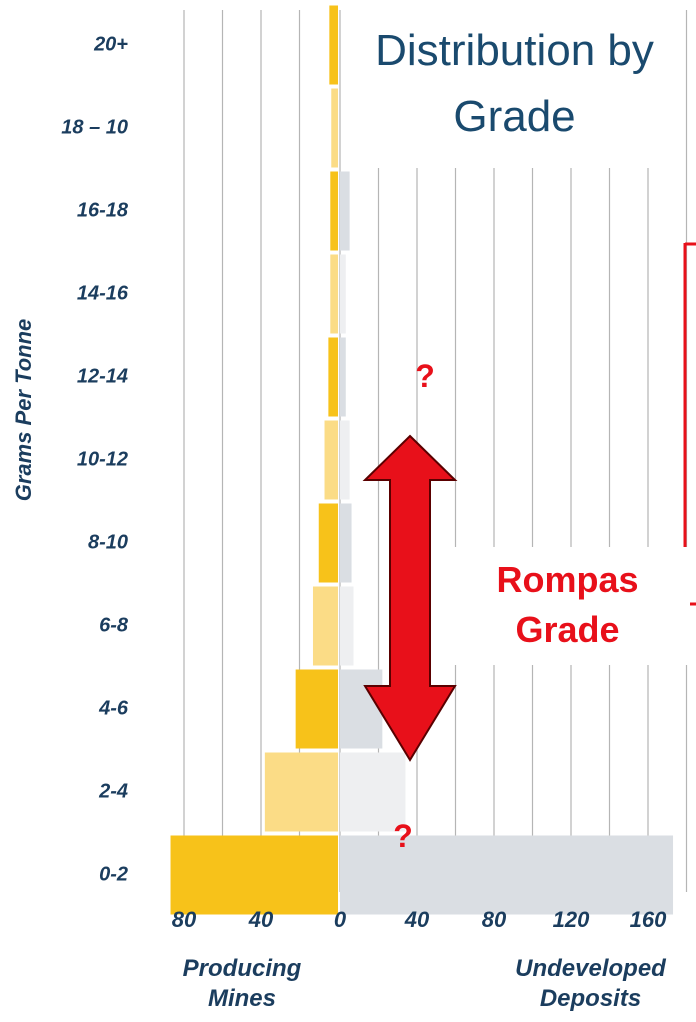 This screenshot has width=696, height=1022. What do you see at coordinates (113, 874) in the screenshot?
I see `y-tick-label: 0-2` at bounding box center [113, 874].